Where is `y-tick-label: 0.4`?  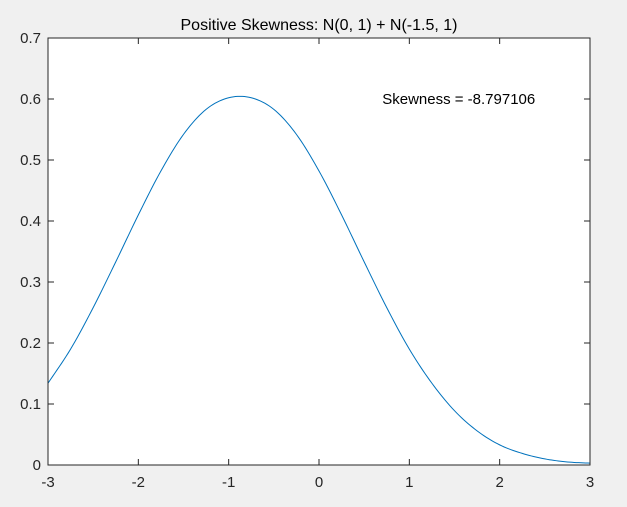 y-tick-label: 0.4 is located at coordinates (30, 221).